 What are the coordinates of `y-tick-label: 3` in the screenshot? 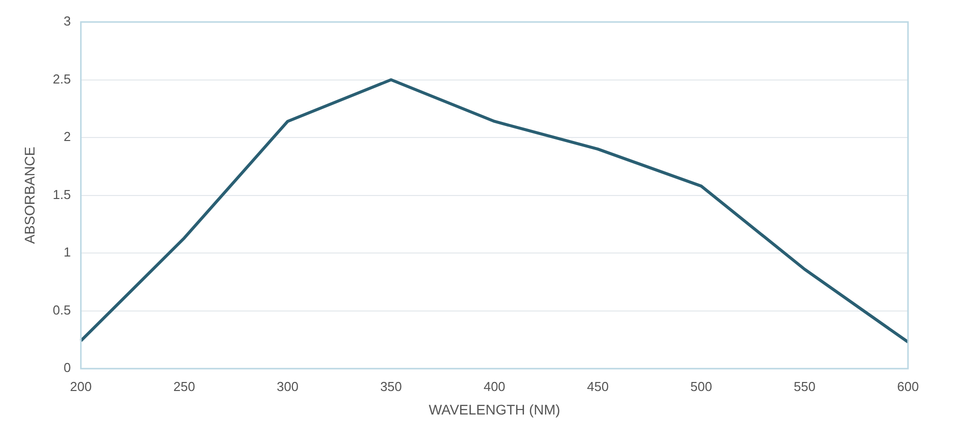 It's located at (67, 21).